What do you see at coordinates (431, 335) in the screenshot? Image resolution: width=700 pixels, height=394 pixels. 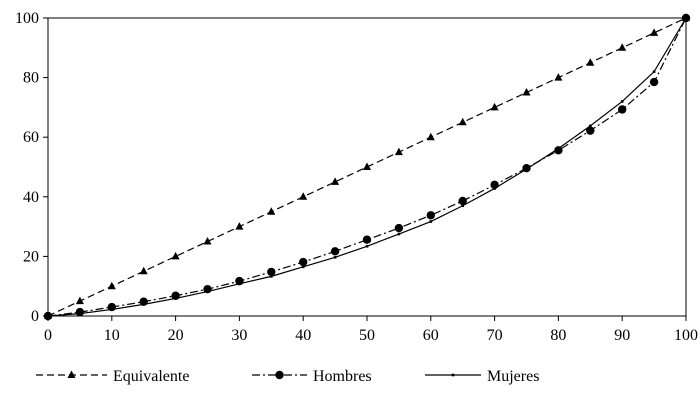 I see `x-tick-label: 60` at bounding box center [431, 335].